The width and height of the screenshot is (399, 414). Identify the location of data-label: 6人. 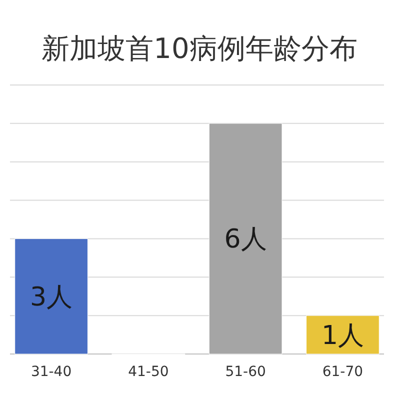
(245, 239).